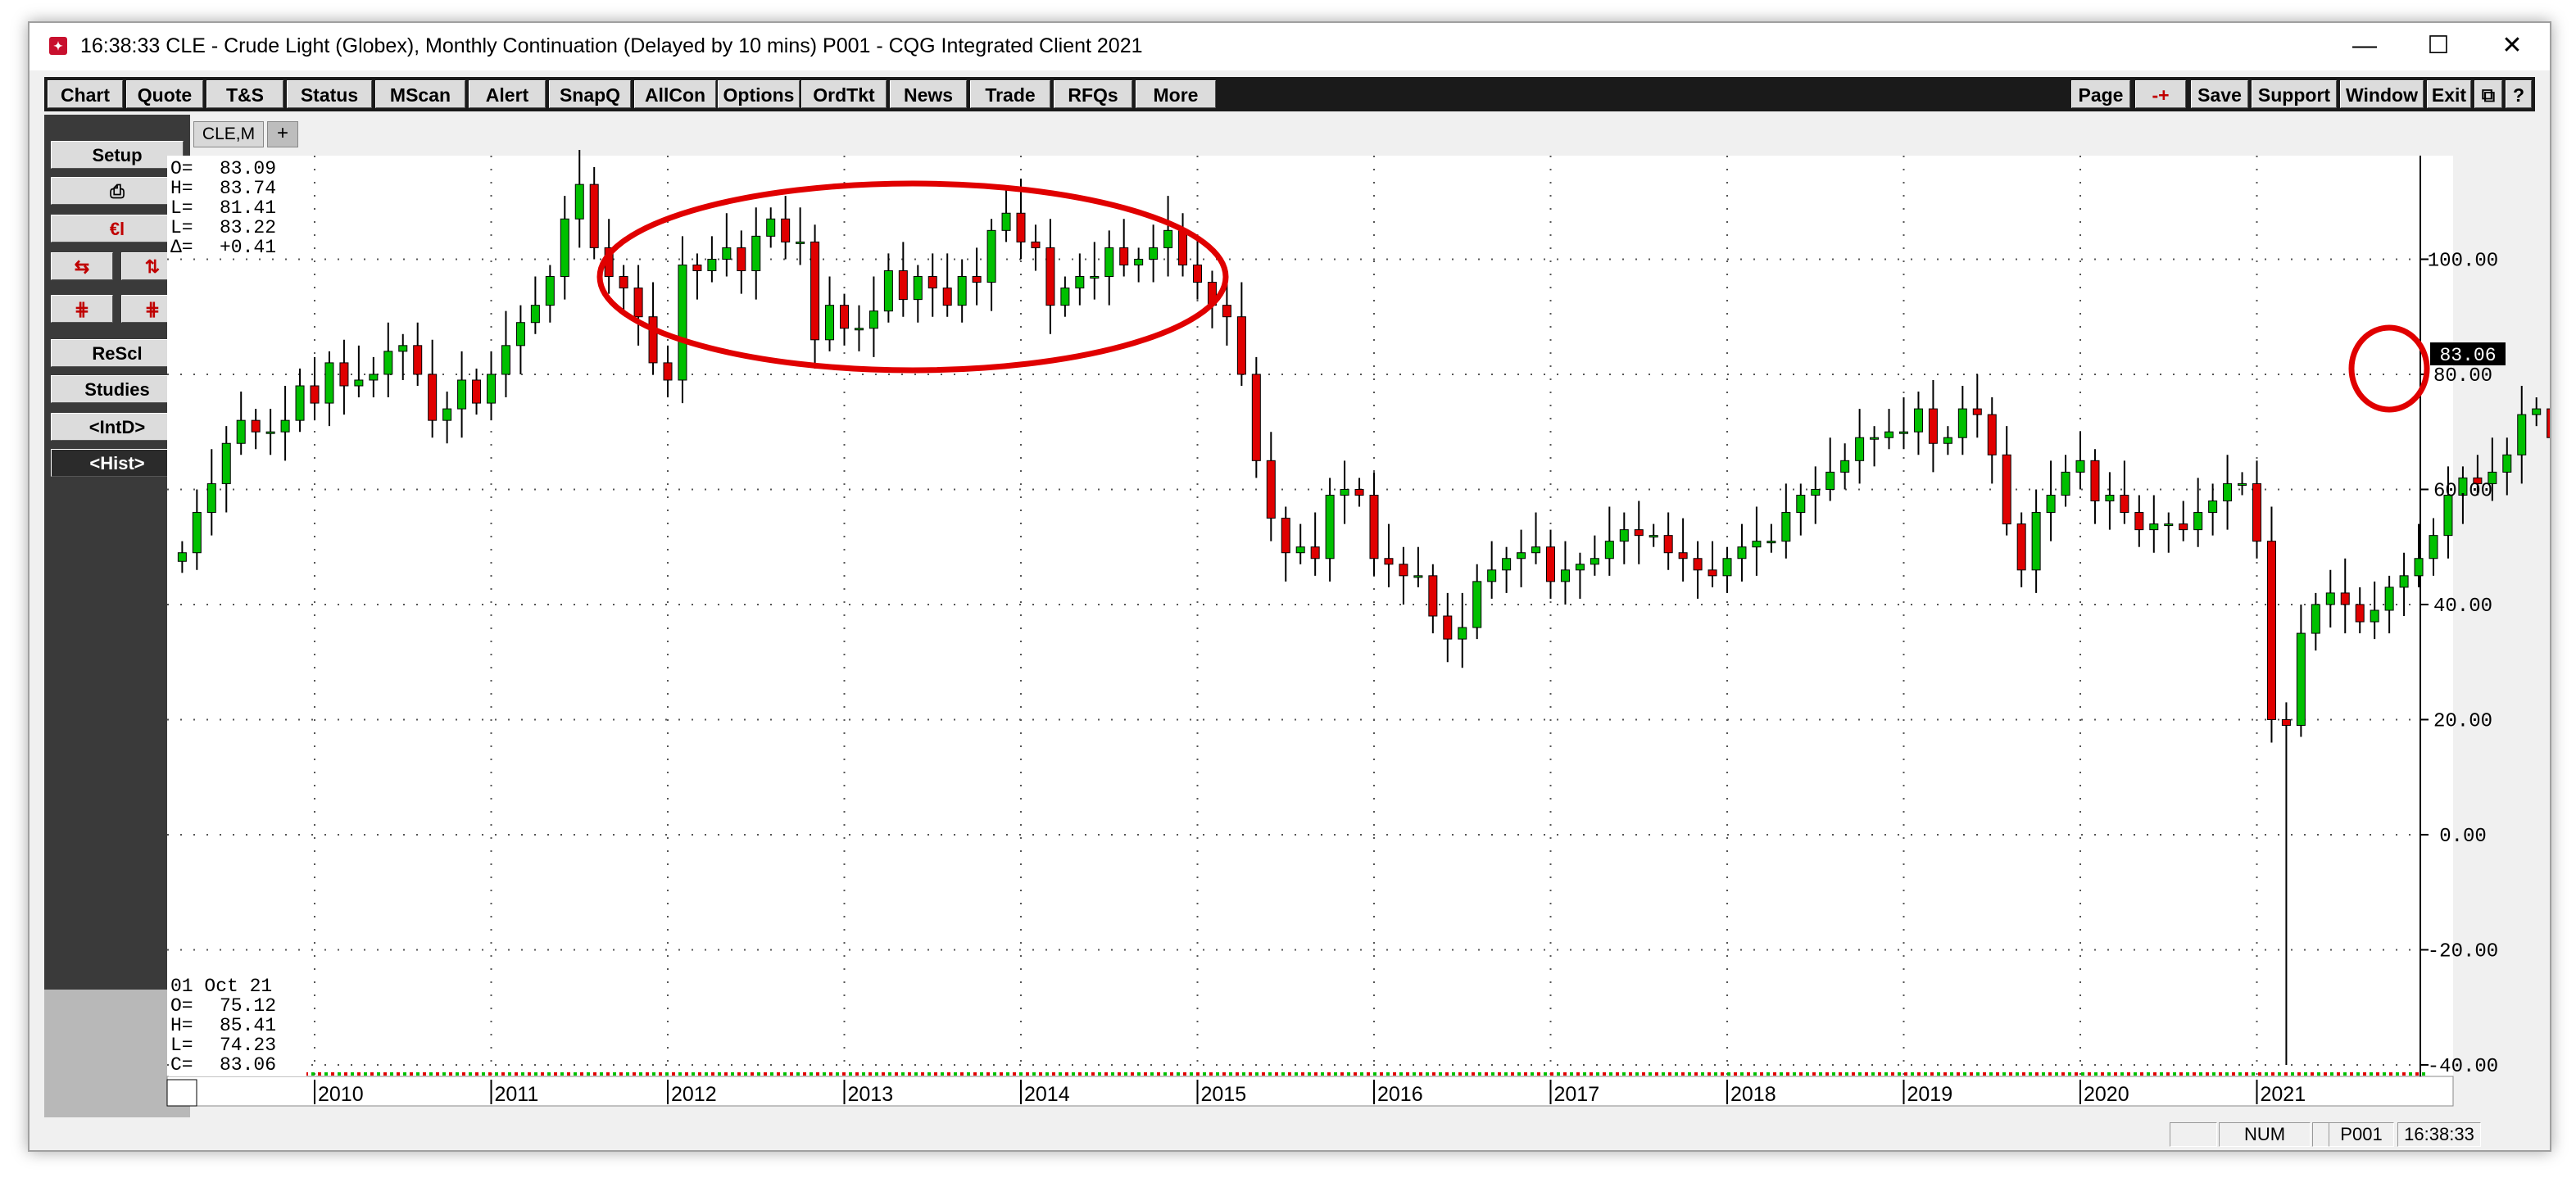 The image size is (2576, 1196). What do you see at coordinates (82, 309) in the screenshot?
I see `grid-horizontal-icon: ⋕` at bounding box center [82, 309].